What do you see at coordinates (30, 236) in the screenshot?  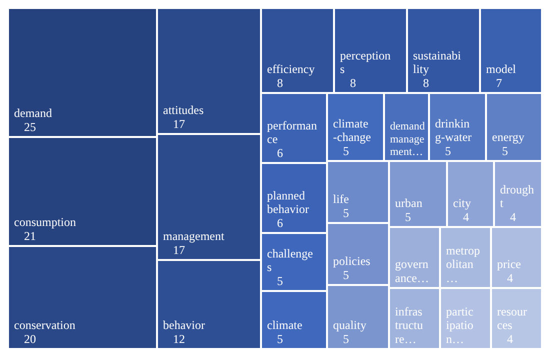 I see `data-label: 21` at bounding box center [30, 236].